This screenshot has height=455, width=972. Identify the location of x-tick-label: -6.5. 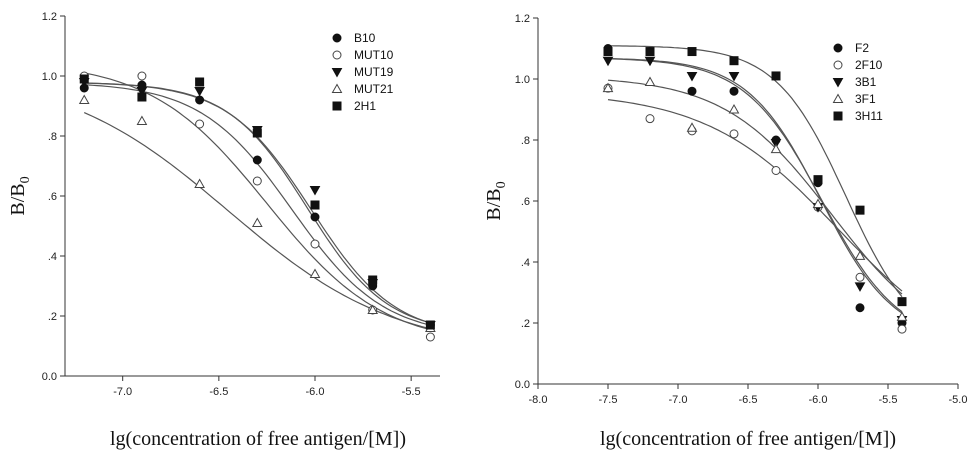
(748, 400).